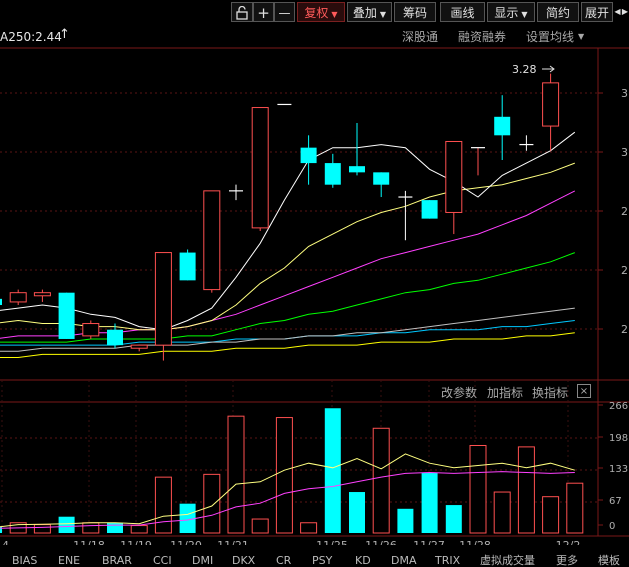  I want to click on high-price-marker: 3.28, so click(524, 69).